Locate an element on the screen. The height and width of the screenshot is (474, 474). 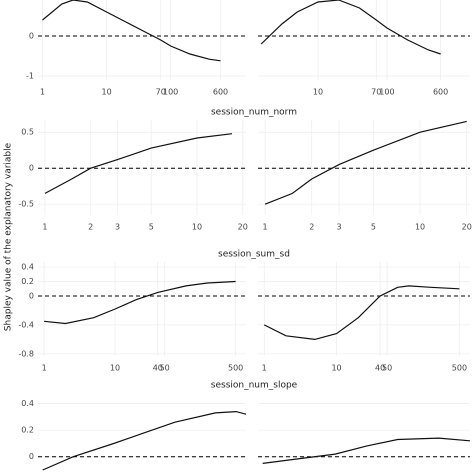
y-tick-label: -0.8 is located at coordinates (26, 353).